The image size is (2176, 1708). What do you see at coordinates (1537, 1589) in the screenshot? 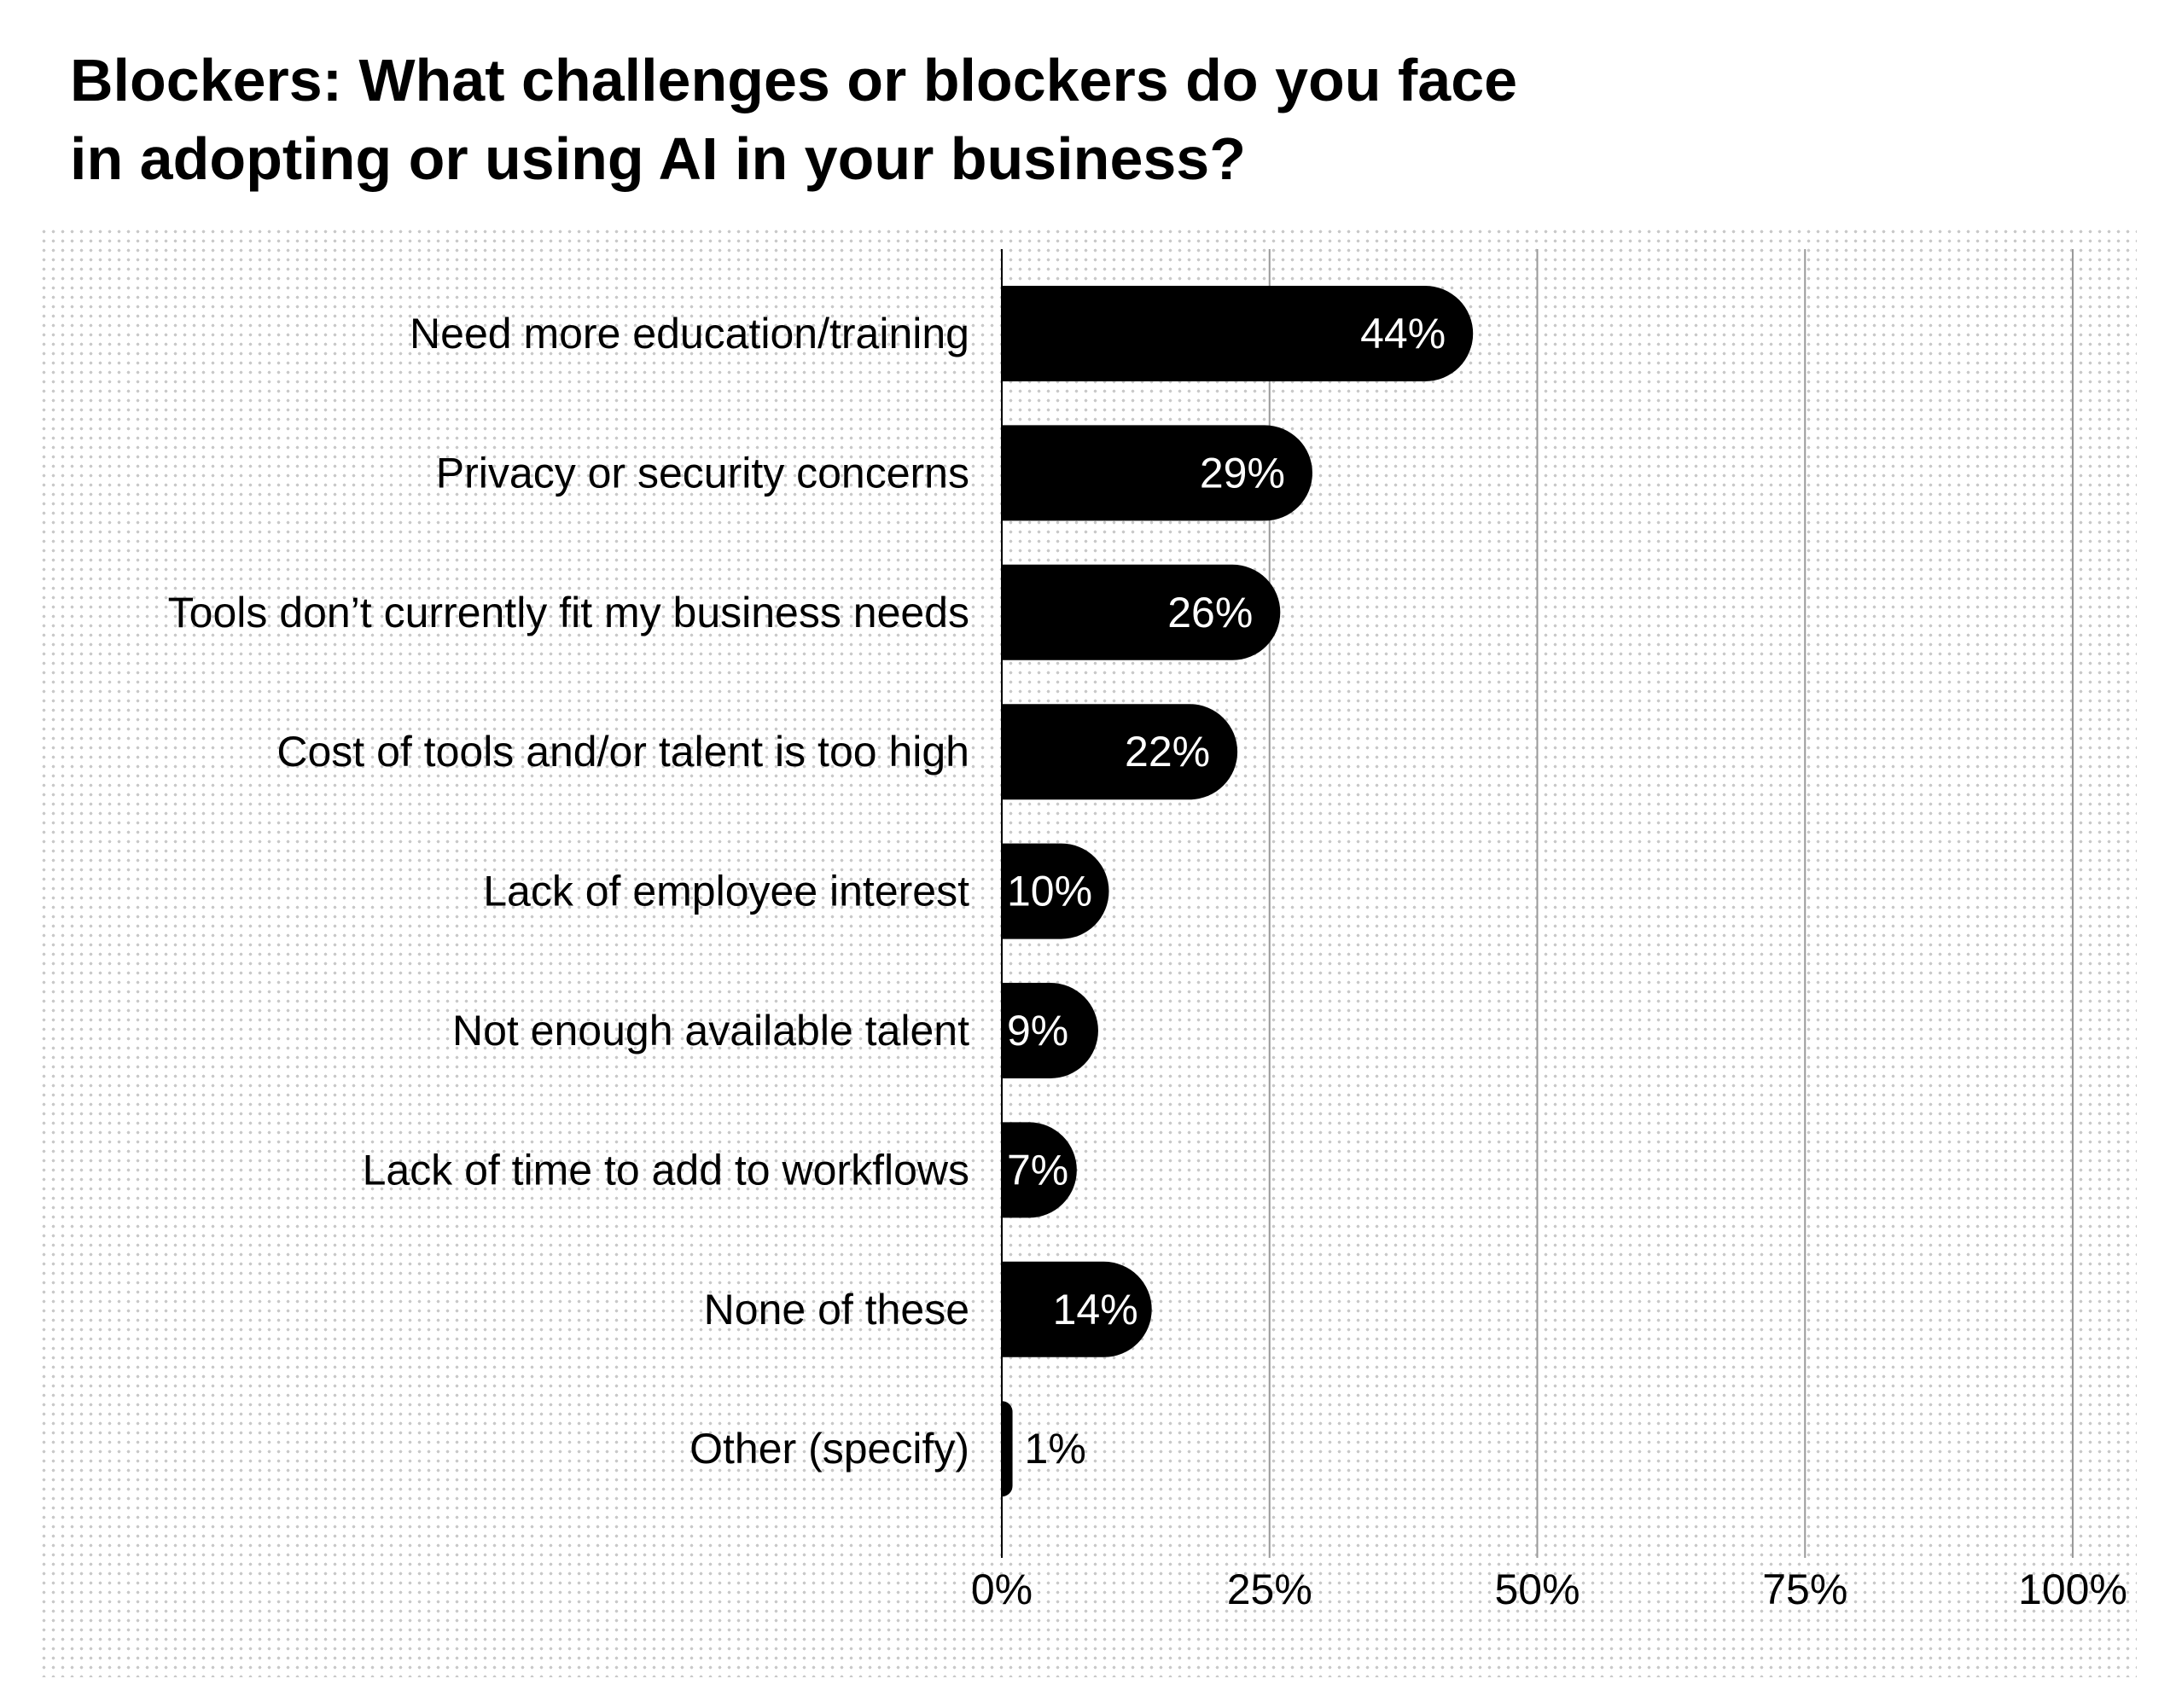
I see `x-tick-label: 50%` at bounding box center [1537, 1589].